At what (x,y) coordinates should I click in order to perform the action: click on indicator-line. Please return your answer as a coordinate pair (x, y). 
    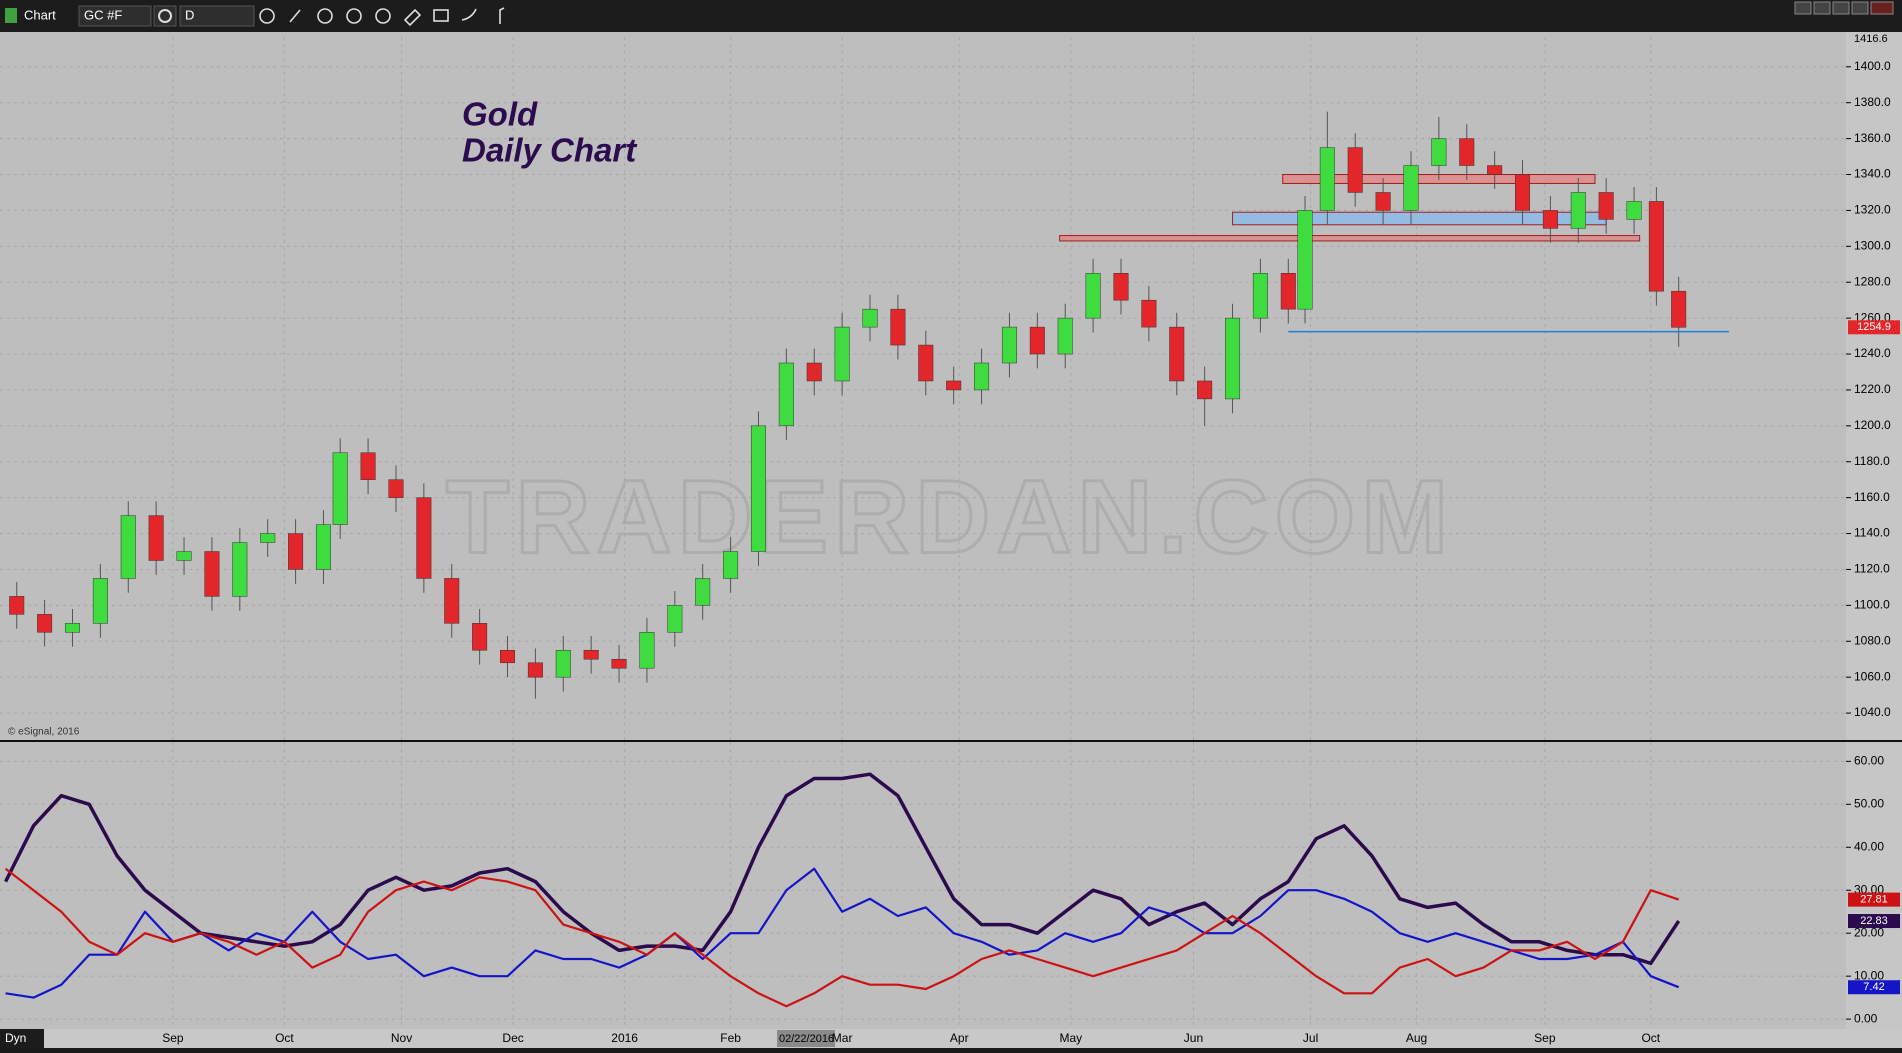
    Looking at the image, I should click on (842, 937).